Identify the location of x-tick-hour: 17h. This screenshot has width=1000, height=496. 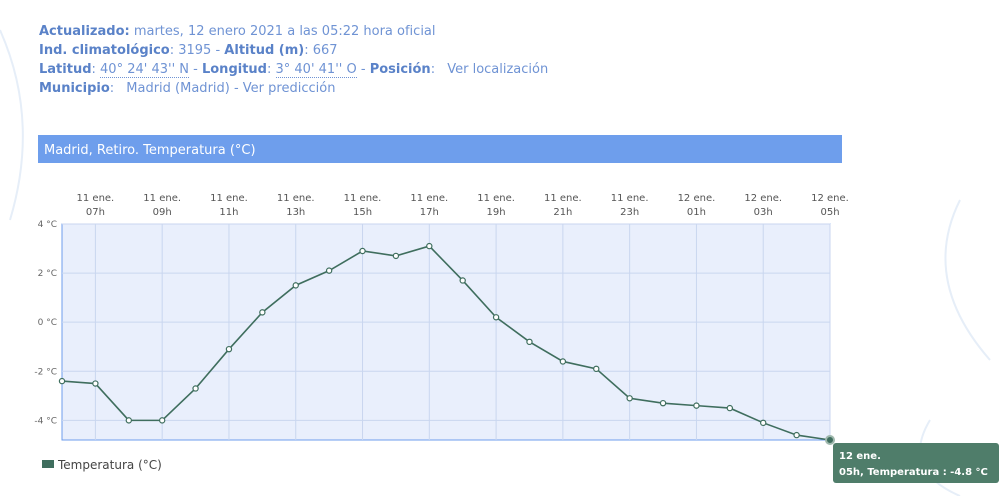
(429, 212).